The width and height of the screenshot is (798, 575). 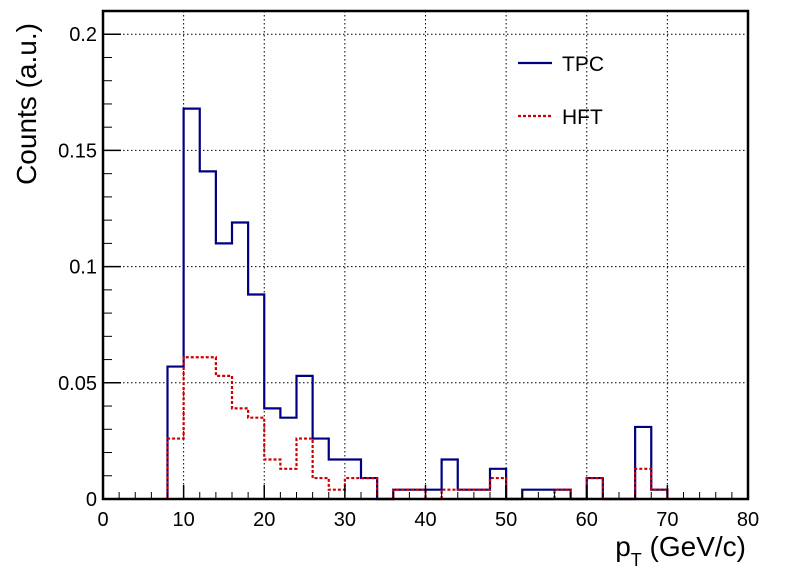 I want to click on x-tick-label: 10, so click(x=184, y=520).